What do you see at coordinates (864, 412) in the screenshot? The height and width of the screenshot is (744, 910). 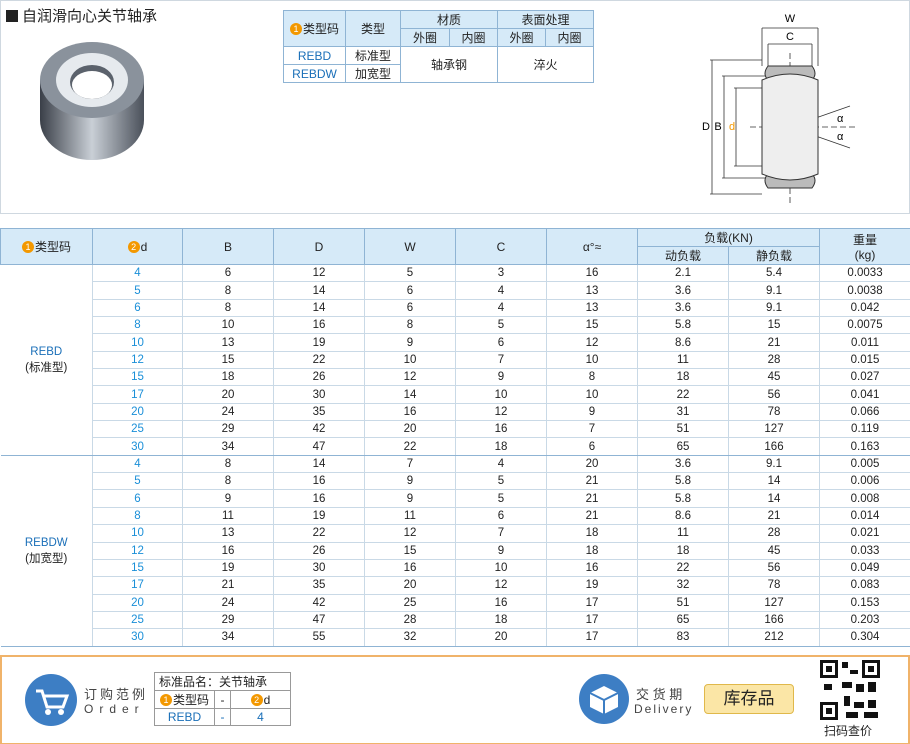 I see `table-cell: 0.066` at bounding box center [864, 412].